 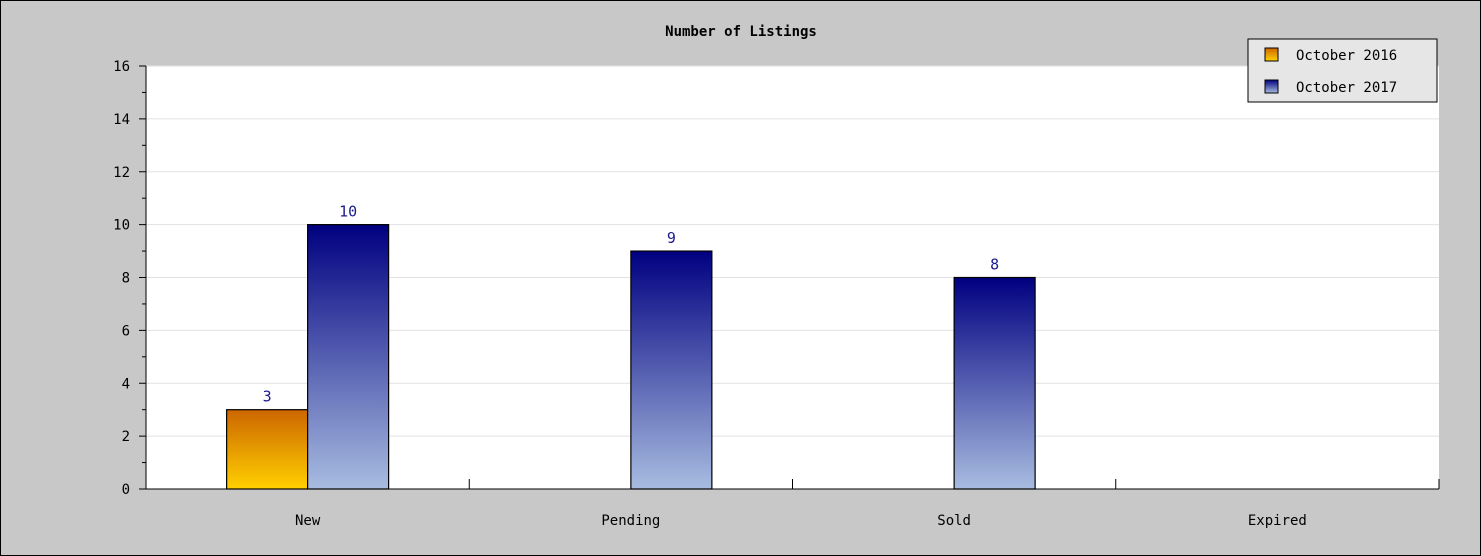 I want to click on legend-swatch-october-2017, so click(x=1271, y=86).